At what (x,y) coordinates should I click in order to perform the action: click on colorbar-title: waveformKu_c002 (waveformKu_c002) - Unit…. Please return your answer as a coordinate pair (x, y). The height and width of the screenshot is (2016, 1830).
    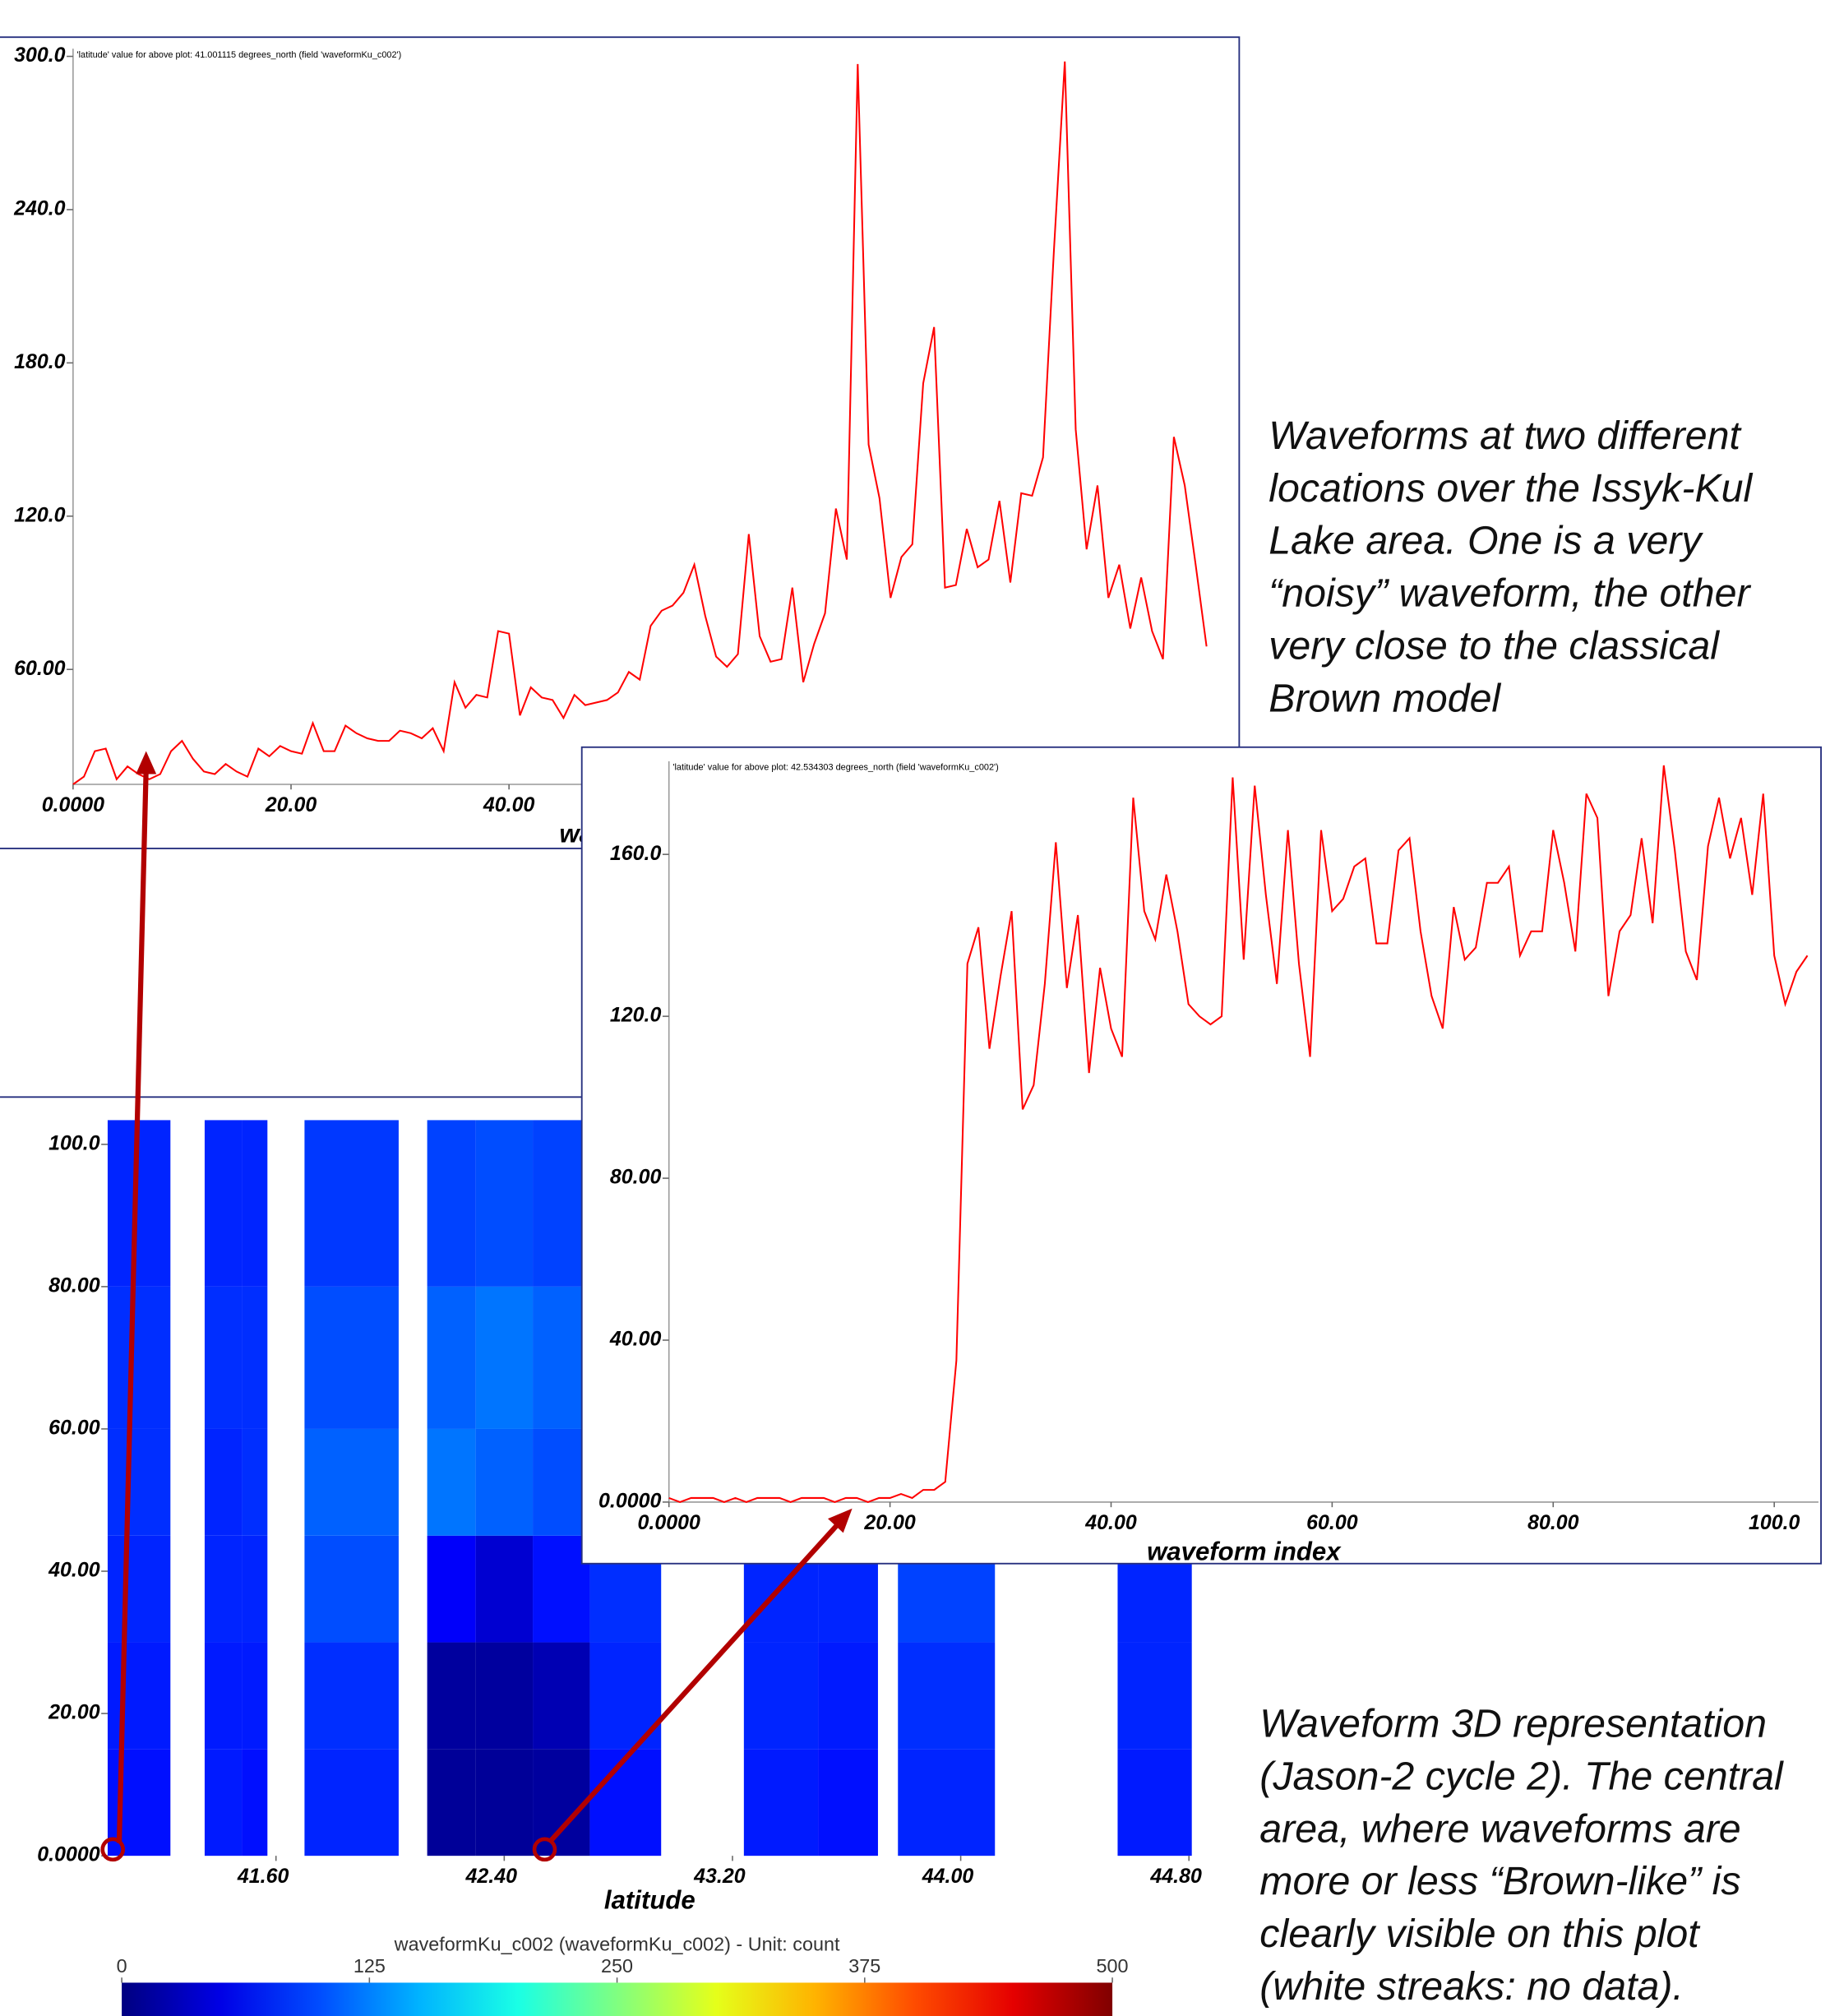
    Looking at the image, I should click on (617, 1943).